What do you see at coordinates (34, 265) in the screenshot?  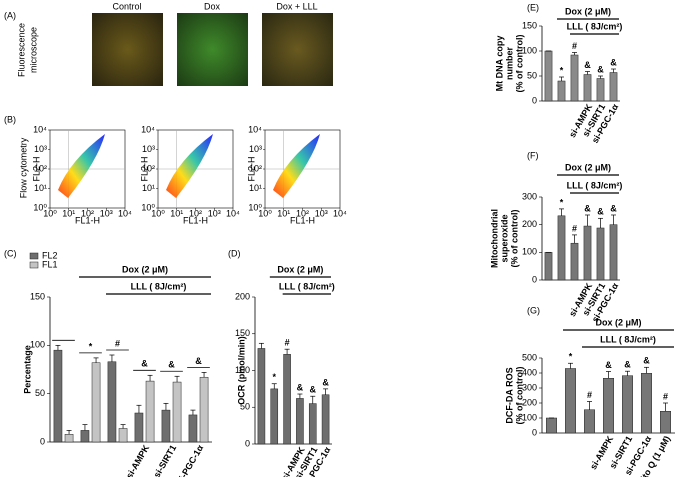 I see `legend-swatch` at bounding box center [34, 265].